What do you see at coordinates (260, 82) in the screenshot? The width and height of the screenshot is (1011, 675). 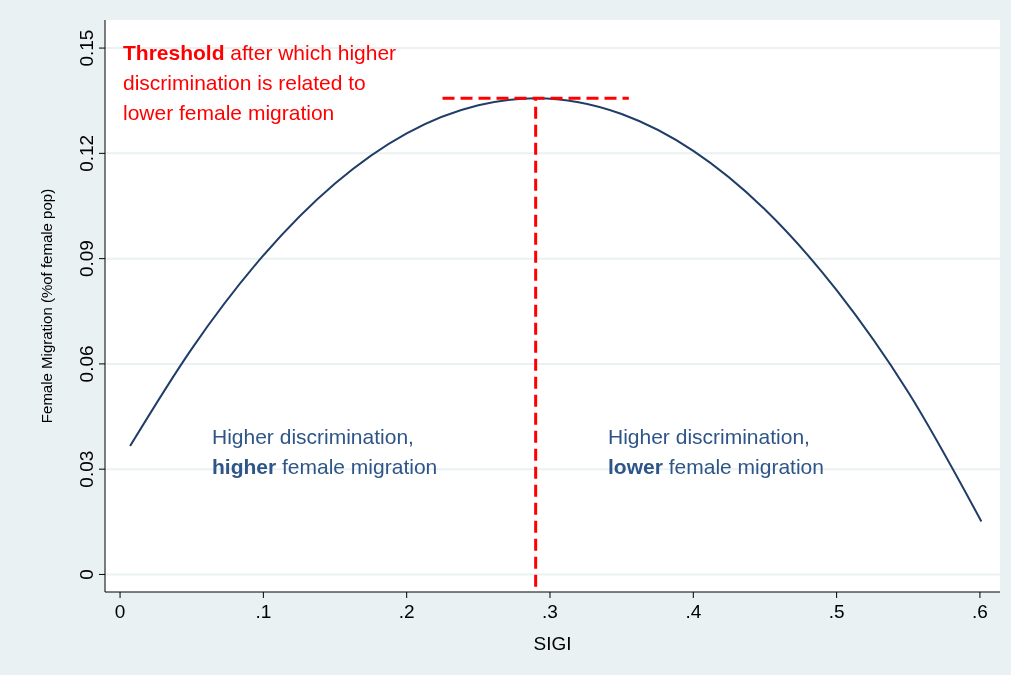 I see `annotation: Threshold after which higher discrimination is related to lower female migration` at bounding box center [260, 82].